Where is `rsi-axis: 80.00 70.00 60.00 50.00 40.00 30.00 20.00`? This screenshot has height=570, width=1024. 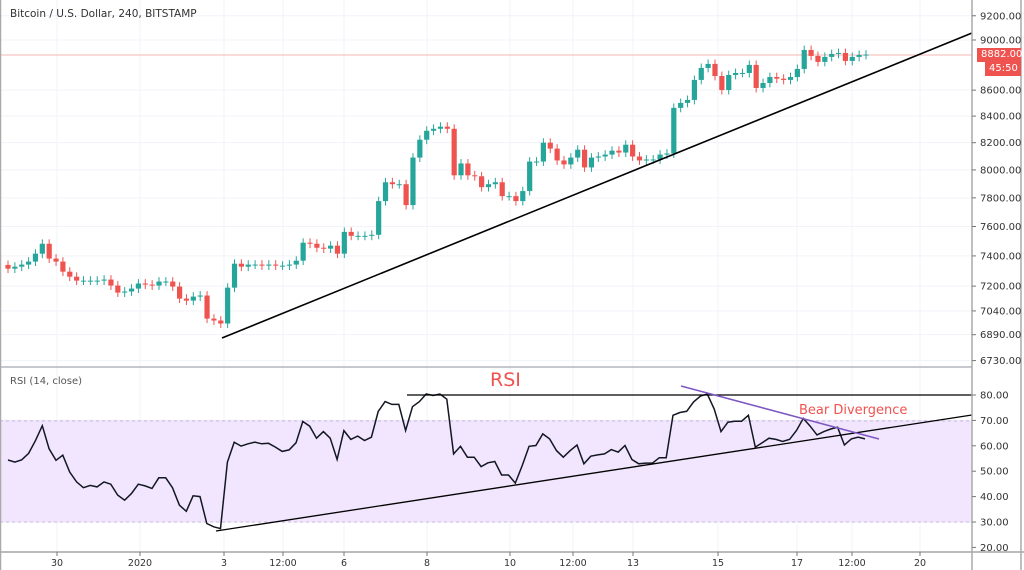
rsi-axis: 80.00 70.00 60.00 50.00 40.00 30.00 20.00 is located at coordinates (990, 472).